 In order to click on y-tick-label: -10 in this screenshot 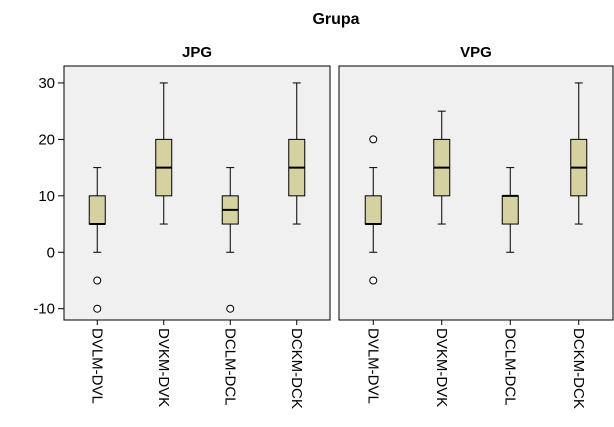, I will do `click(44, 309)`.